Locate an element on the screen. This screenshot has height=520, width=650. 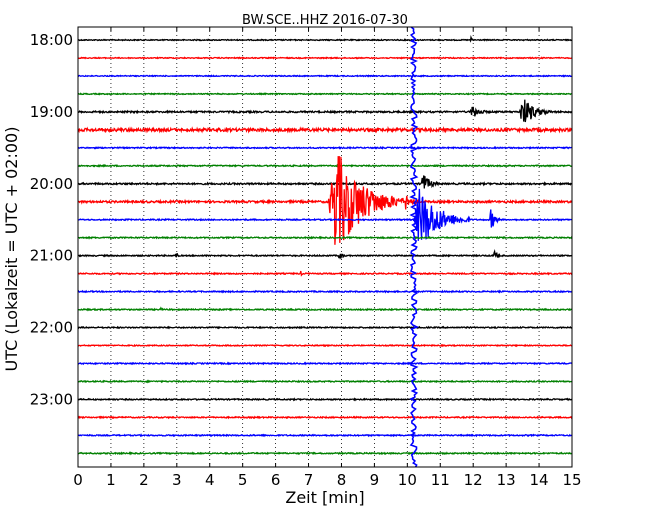
trace-1945 is located at coordinates (325, 165).